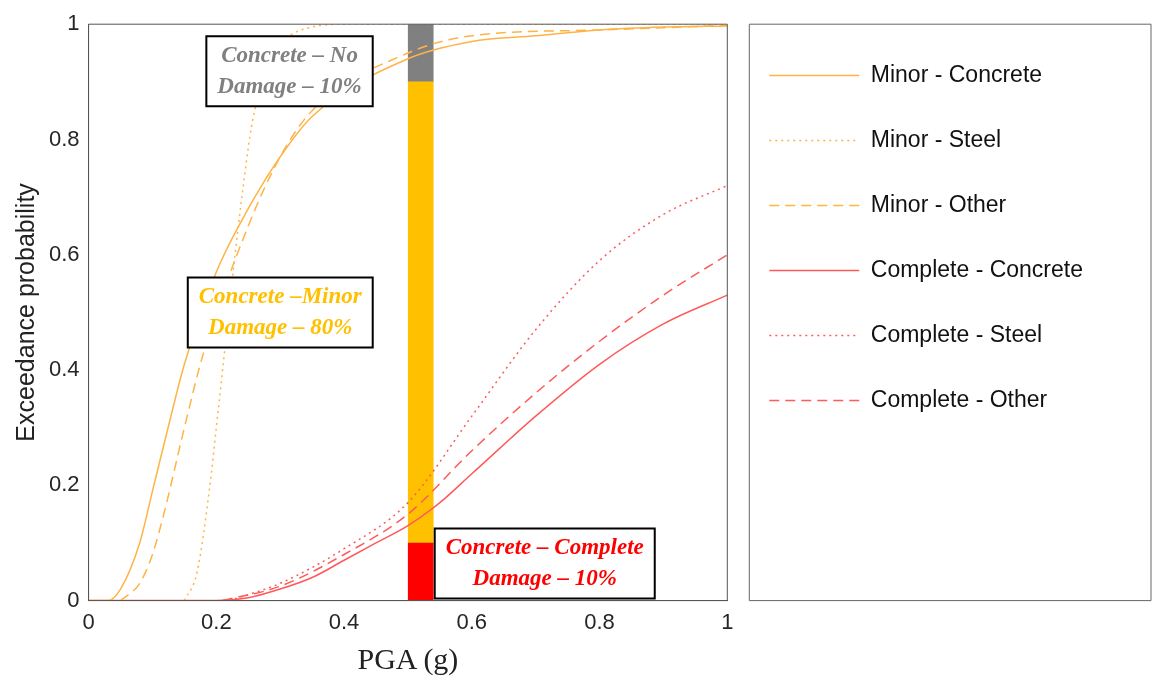  Describe the element at coordinates (24, 312) in the screenshot. I see `y-axis-title: Exceedance probability` at that location.